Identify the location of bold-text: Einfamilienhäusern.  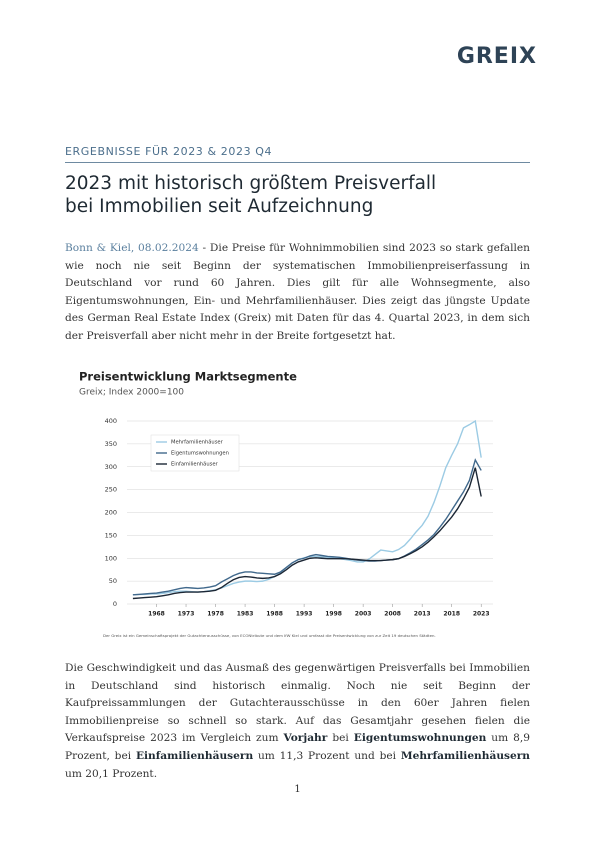
(194, 755).